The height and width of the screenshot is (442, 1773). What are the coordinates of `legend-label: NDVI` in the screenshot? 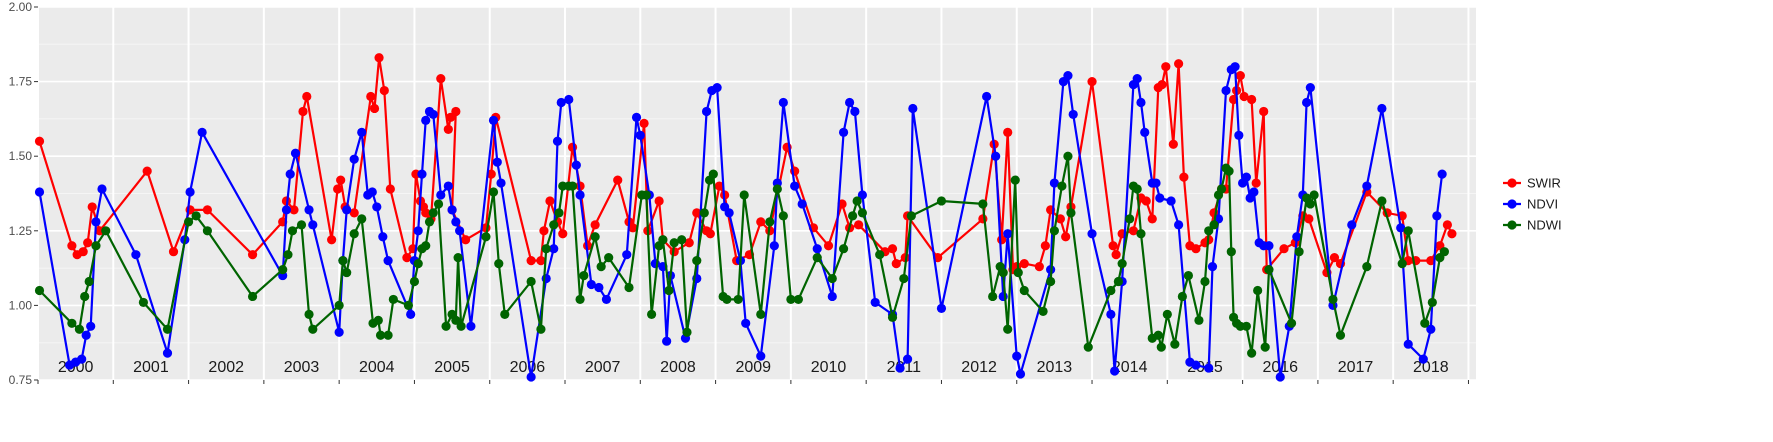 It's located at (1542, 204).